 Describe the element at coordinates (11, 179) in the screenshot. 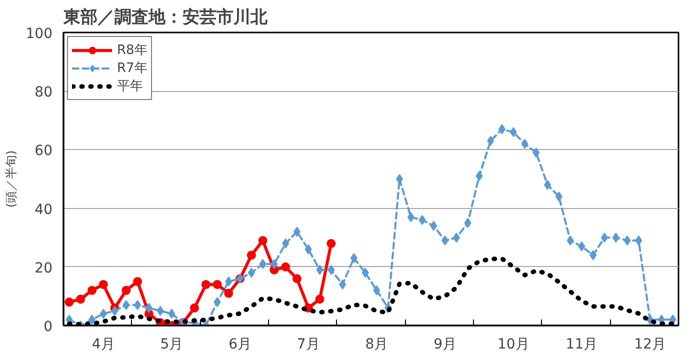

I see `y-axis-title: (頭／半旬)` at that location.